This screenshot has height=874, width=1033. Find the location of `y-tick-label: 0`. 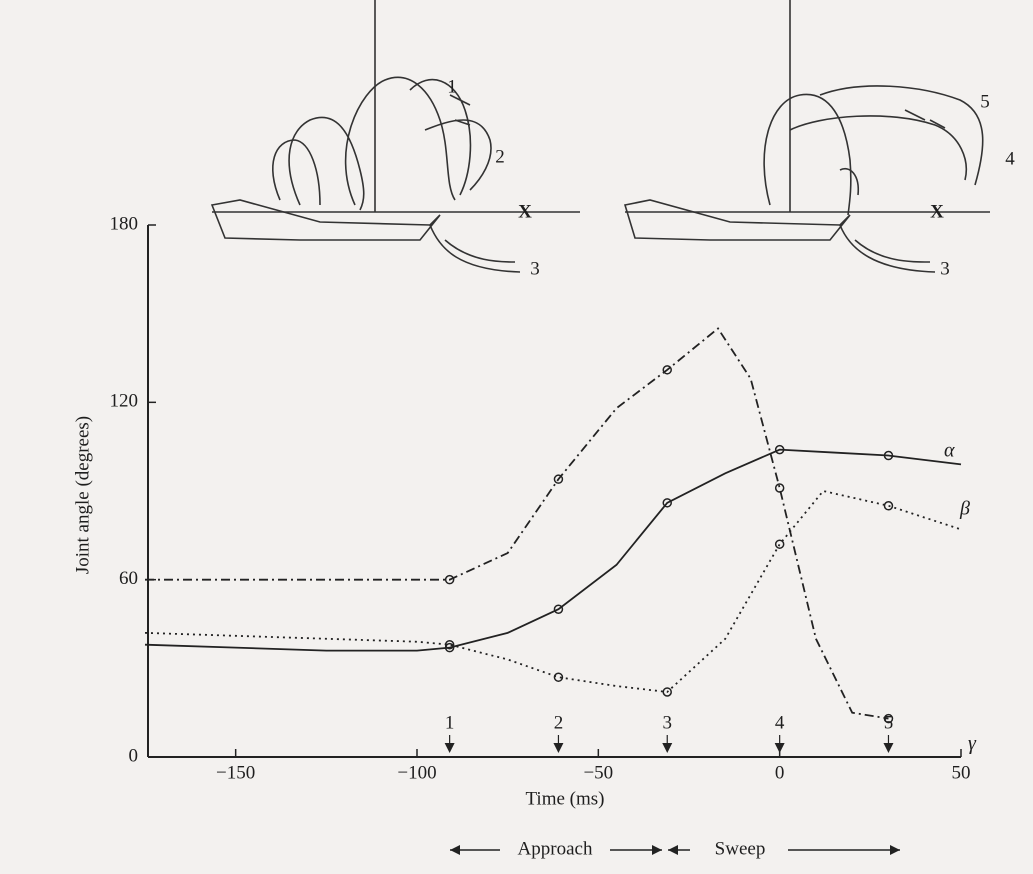

y-tick-label: 0 is located at coordinates (134, 755).